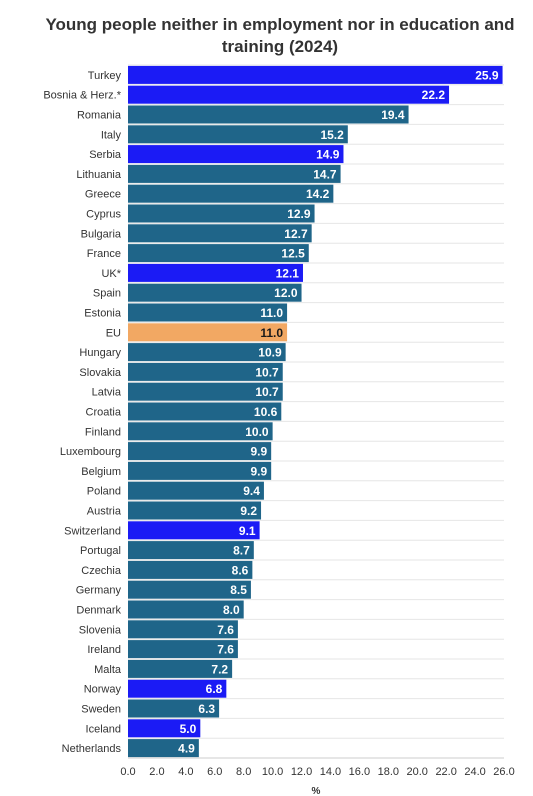  I want to click on category-label: Hungary, so click(100, 353).